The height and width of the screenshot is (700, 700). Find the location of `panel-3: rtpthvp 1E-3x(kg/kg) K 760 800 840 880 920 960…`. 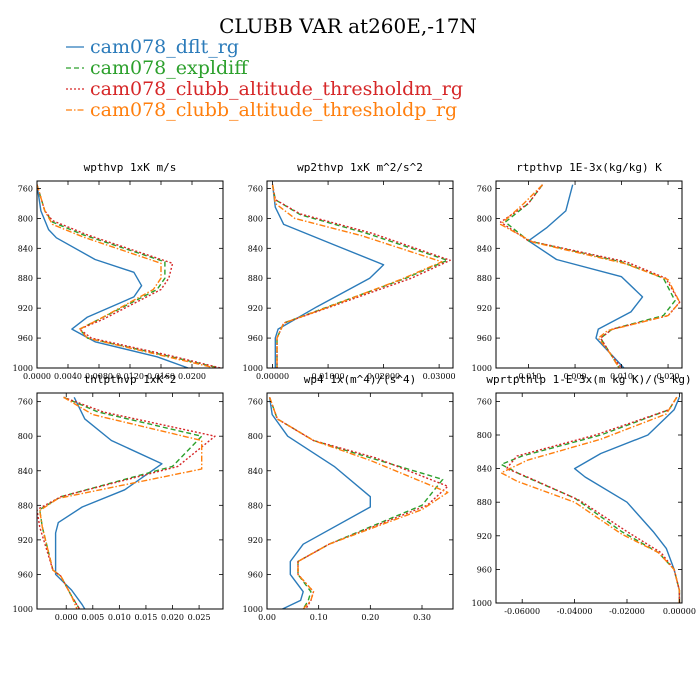

panel-3: rtpthvp 1E-3x(kg/kg) K 760 800 840 880 920 960… is located at coordinates (577, 271).